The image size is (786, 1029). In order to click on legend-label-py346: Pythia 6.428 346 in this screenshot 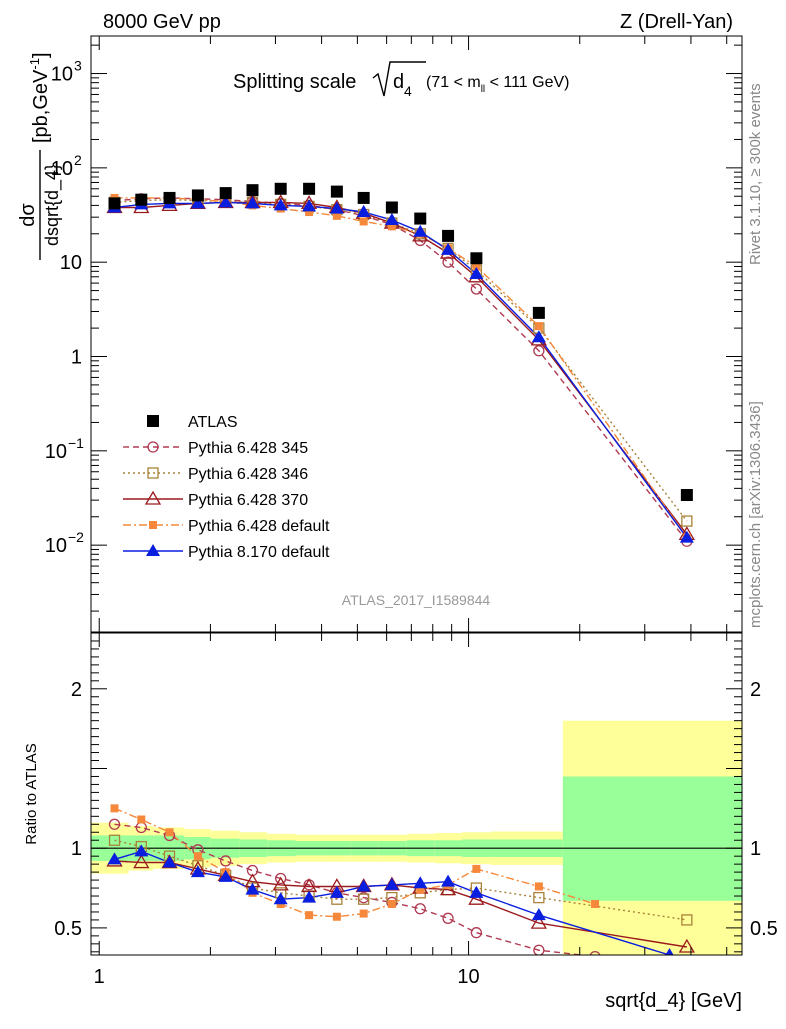, I will do `click(248, 474)`.